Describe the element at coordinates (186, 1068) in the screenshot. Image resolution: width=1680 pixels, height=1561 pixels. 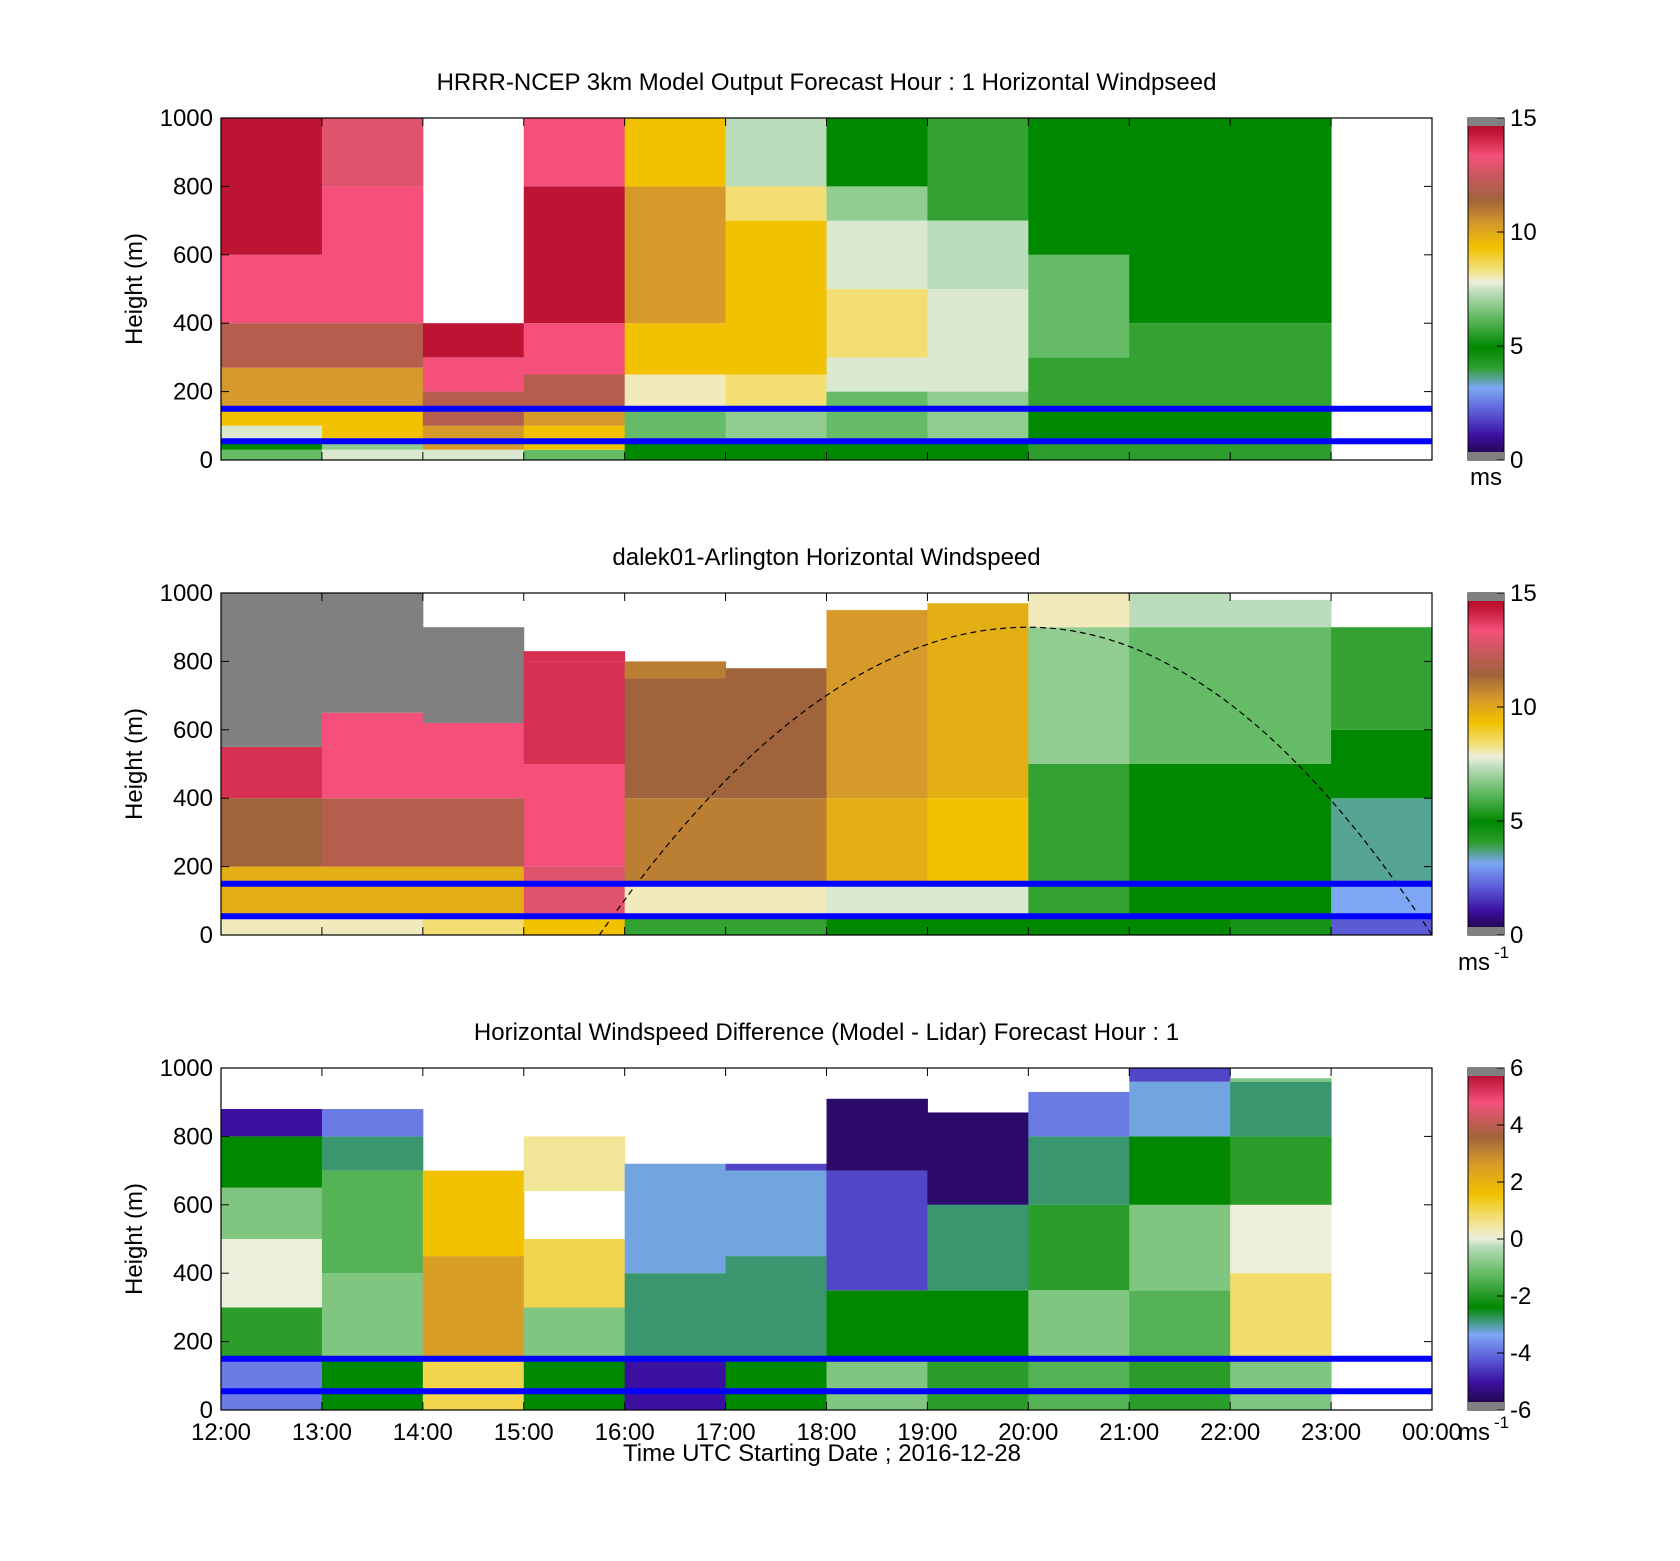
I see `panel-3-ytick-label-5: 1000` at that location.